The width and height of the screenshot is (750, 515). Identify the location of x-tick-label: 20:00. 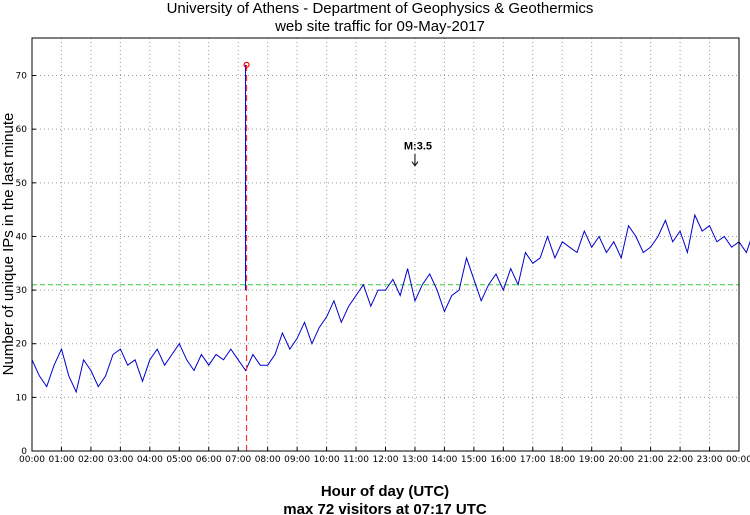
(621, 460).